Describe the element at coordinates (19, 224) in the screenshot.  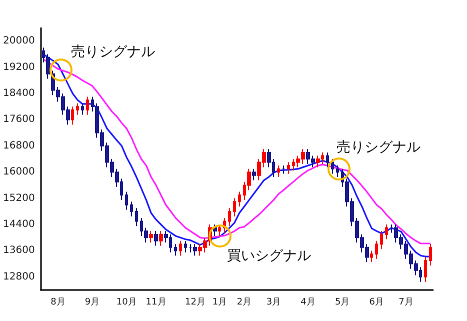
I see `y-tick-label: 14400` at that location.